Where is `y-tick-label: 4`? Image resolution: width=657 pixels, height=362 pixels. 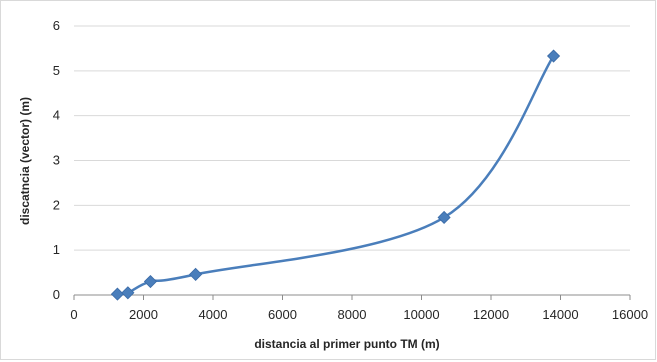 y-tick-label: 4 is located at coordinates (56, 115).